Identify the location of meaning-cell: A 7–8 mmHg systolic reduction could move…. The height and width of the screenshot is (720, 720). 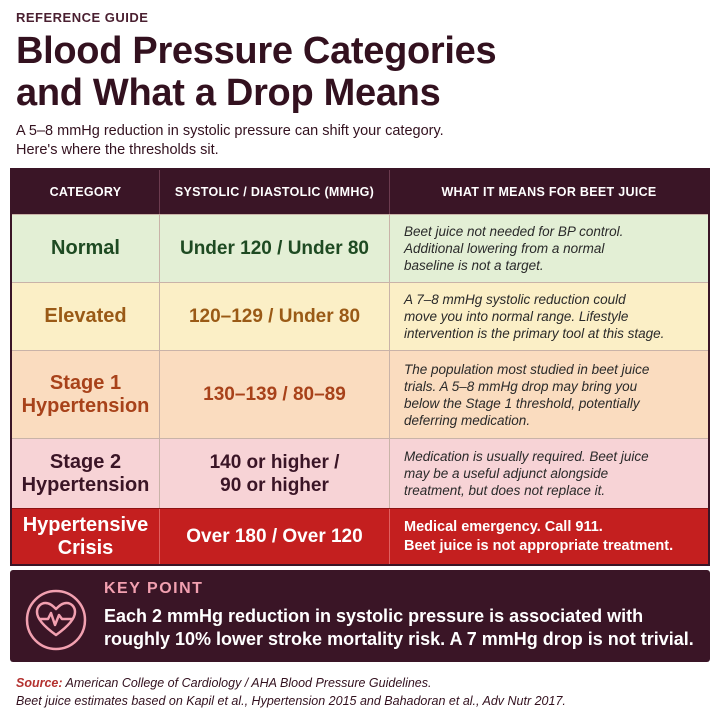
(548, 316).